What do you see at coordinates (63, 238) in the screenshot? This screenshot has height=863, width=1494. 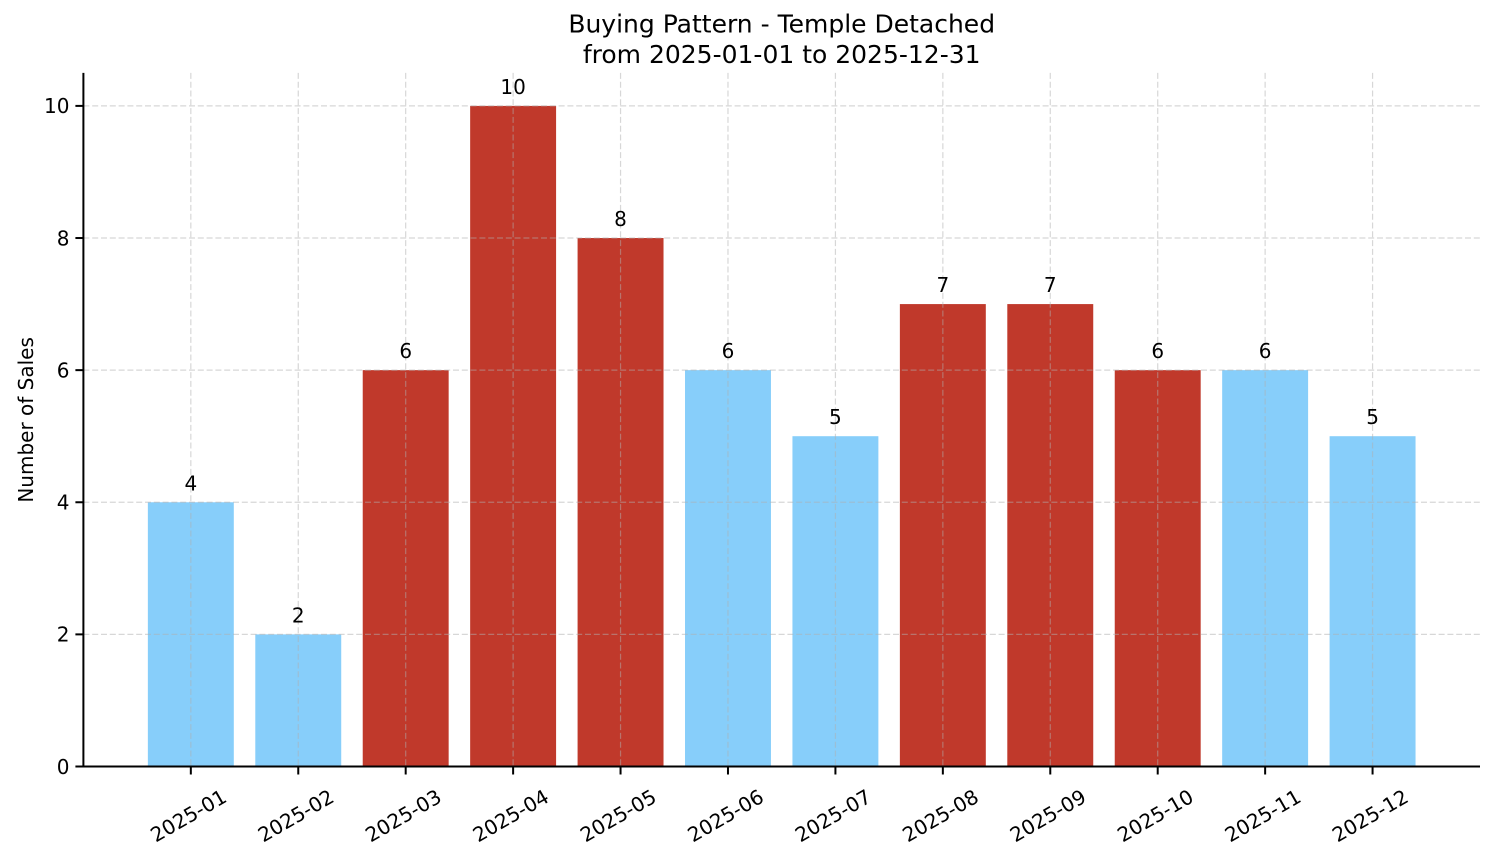 I see `y-tick-label-8: 8` at bounding box center [63, 238].